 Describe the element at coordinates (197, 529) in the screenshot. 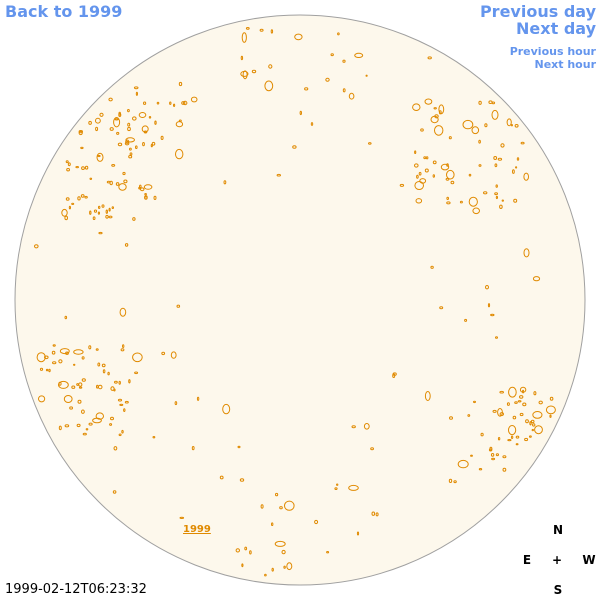

I see `year-link: 1999` at that location.